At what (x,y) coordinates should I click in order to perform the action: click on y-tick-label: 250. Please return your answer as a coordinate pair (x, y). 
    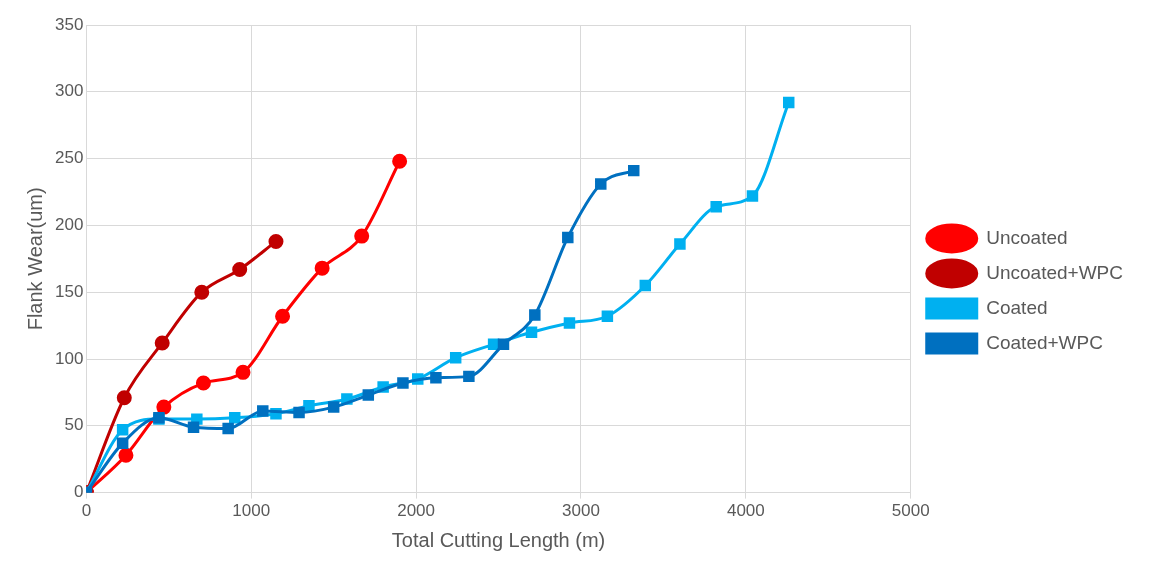
    Looking at the image, I should click on (69, 158).